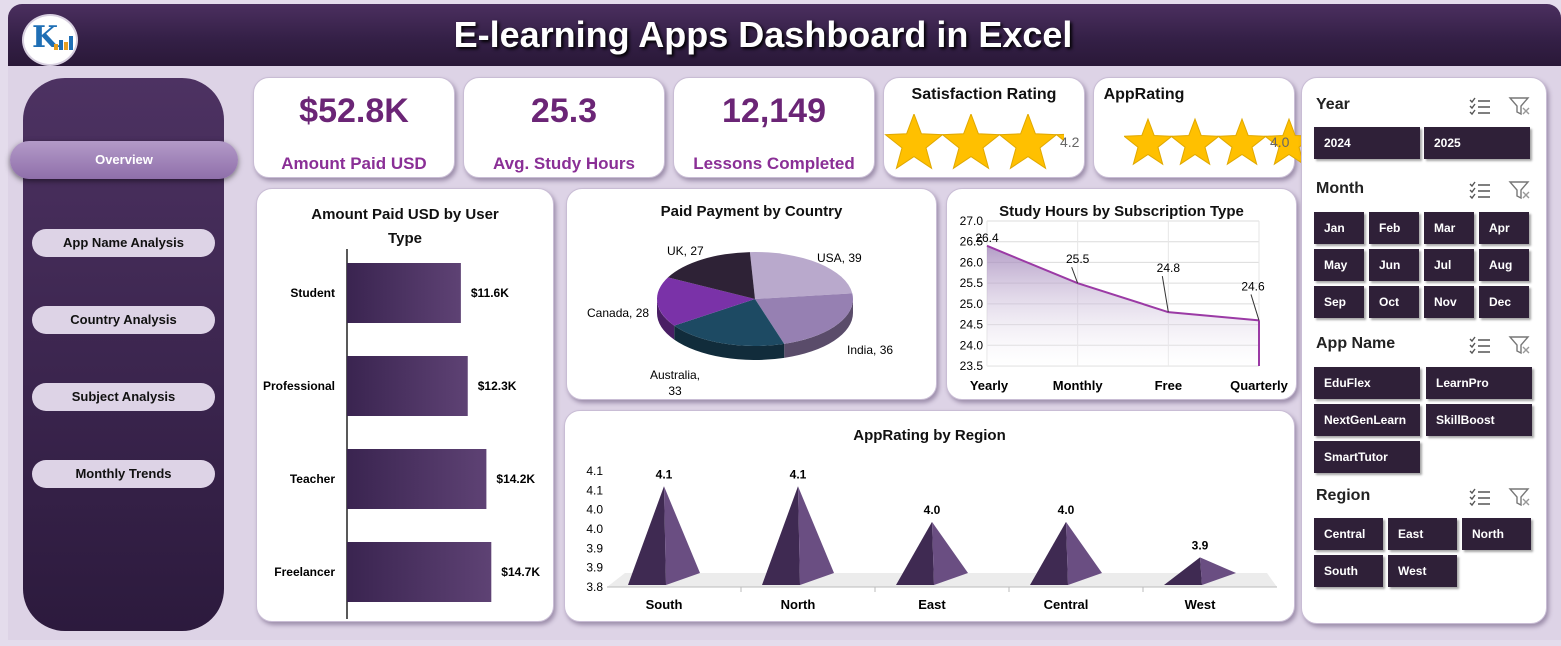 The width and height of the screenshot is (1561, 646). Describe the element at coordinates (1259, 385) in the screenshot. I see `x-tick-label: Quarterly` at that location.